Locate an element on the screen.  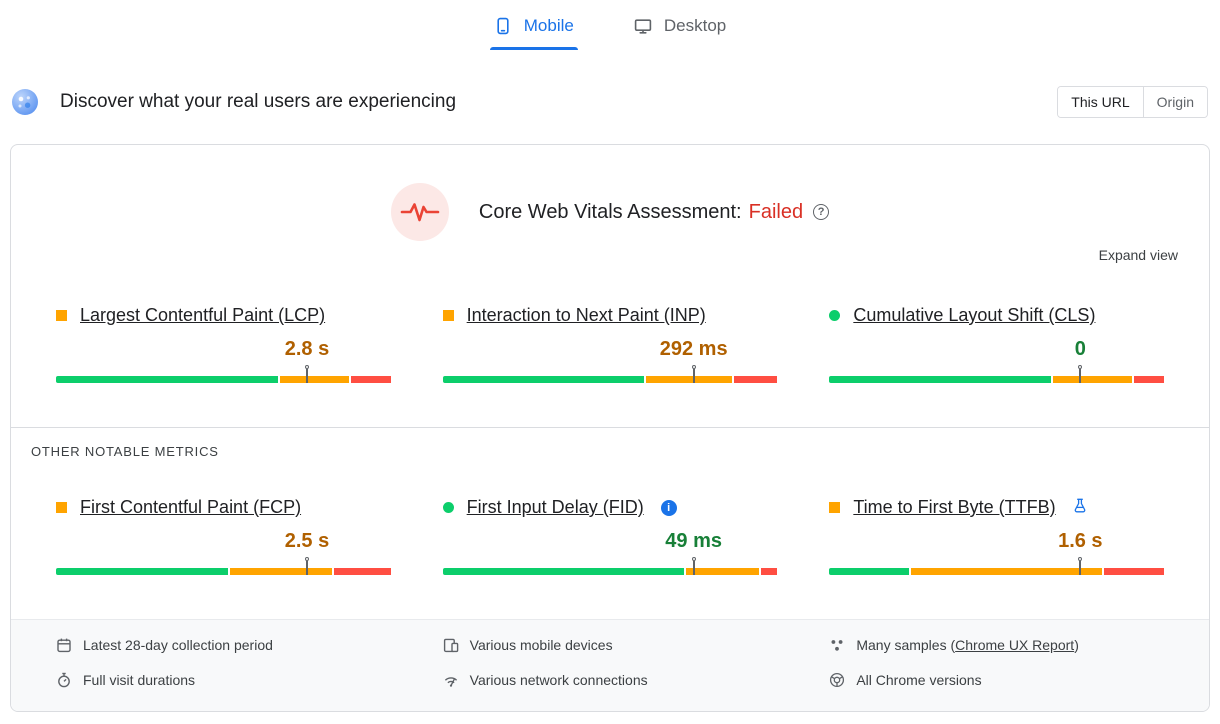
chrome-icon is located at coordinates (837, 680).